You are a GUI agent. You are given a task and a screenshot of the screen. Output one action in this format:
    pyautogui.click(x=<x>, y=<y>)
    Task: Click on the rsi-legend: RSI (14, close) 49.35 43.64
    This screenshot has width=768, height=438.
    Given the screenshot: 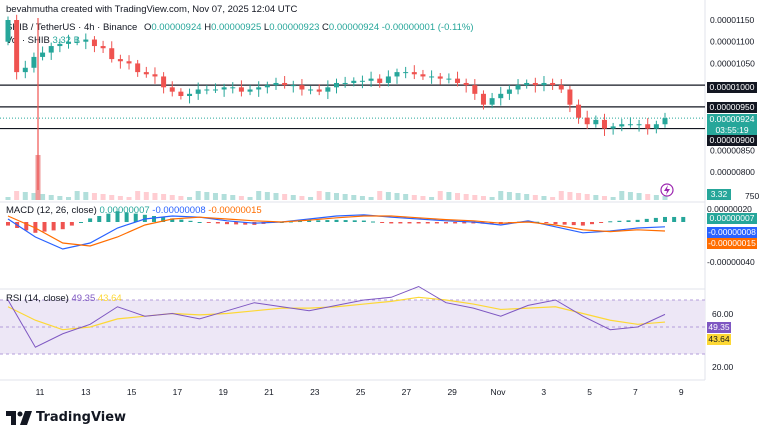 What is the action you would take?
    pyautogui.click(x=64, y=298)
    